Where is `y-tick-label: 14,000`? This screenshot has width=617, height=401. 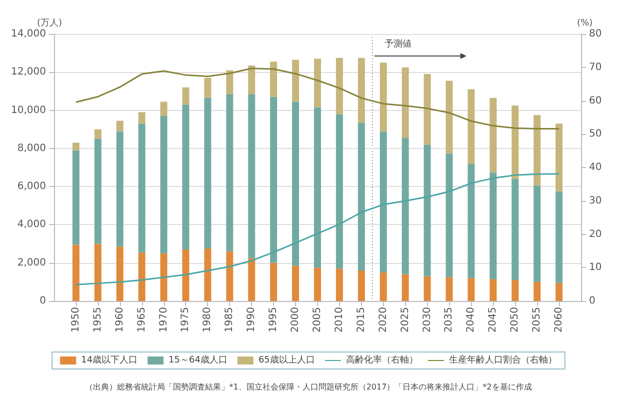
y-tick-label: 14,000 is located at coordinates (28, 34).